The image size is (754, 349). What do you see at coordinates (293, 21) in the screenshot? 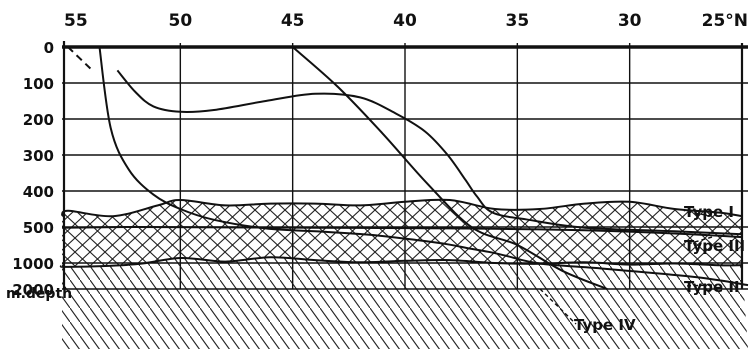
I see `x-tick-label: 45` at bounding box center [293, 21].